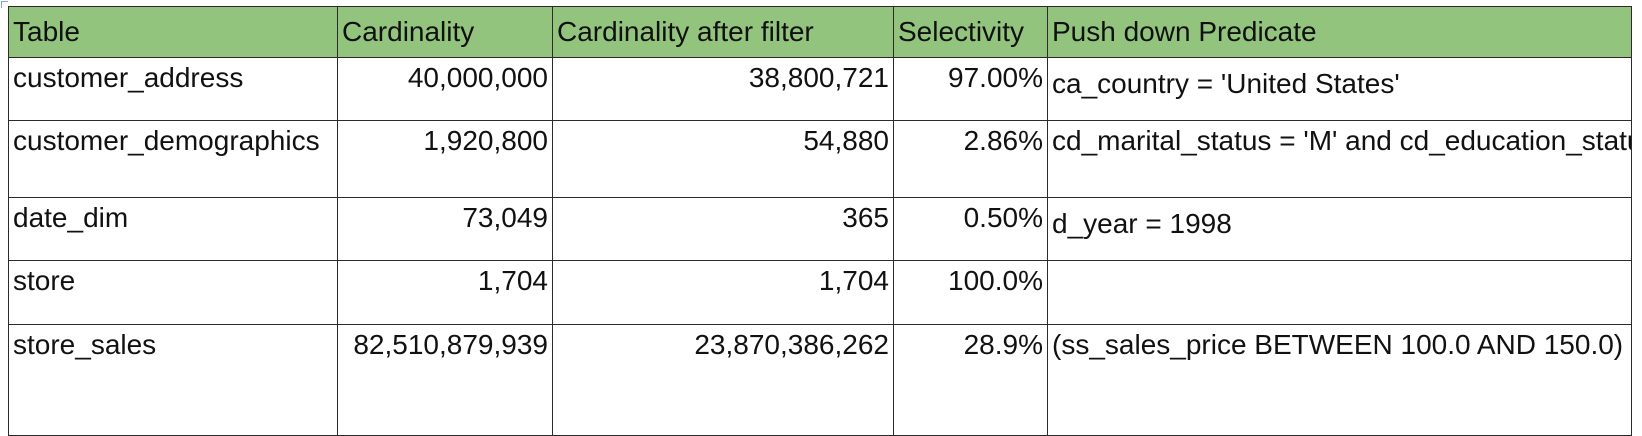  What do you see at coordinates (970, 89) in the screenshot?
I see `cell-selectivity: 97.00%` at bounding box center [970, 89].